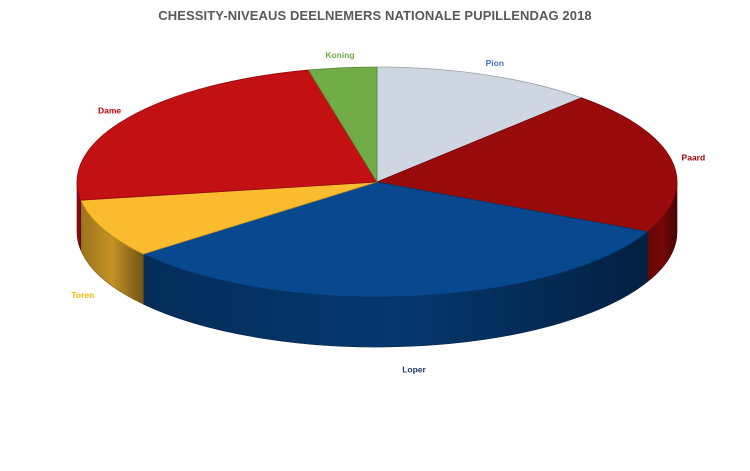  What do you see at coordinates (339, 55) in the screenshot?
I see `slice-label-koning: Koning` at bounding box center [339, 55].